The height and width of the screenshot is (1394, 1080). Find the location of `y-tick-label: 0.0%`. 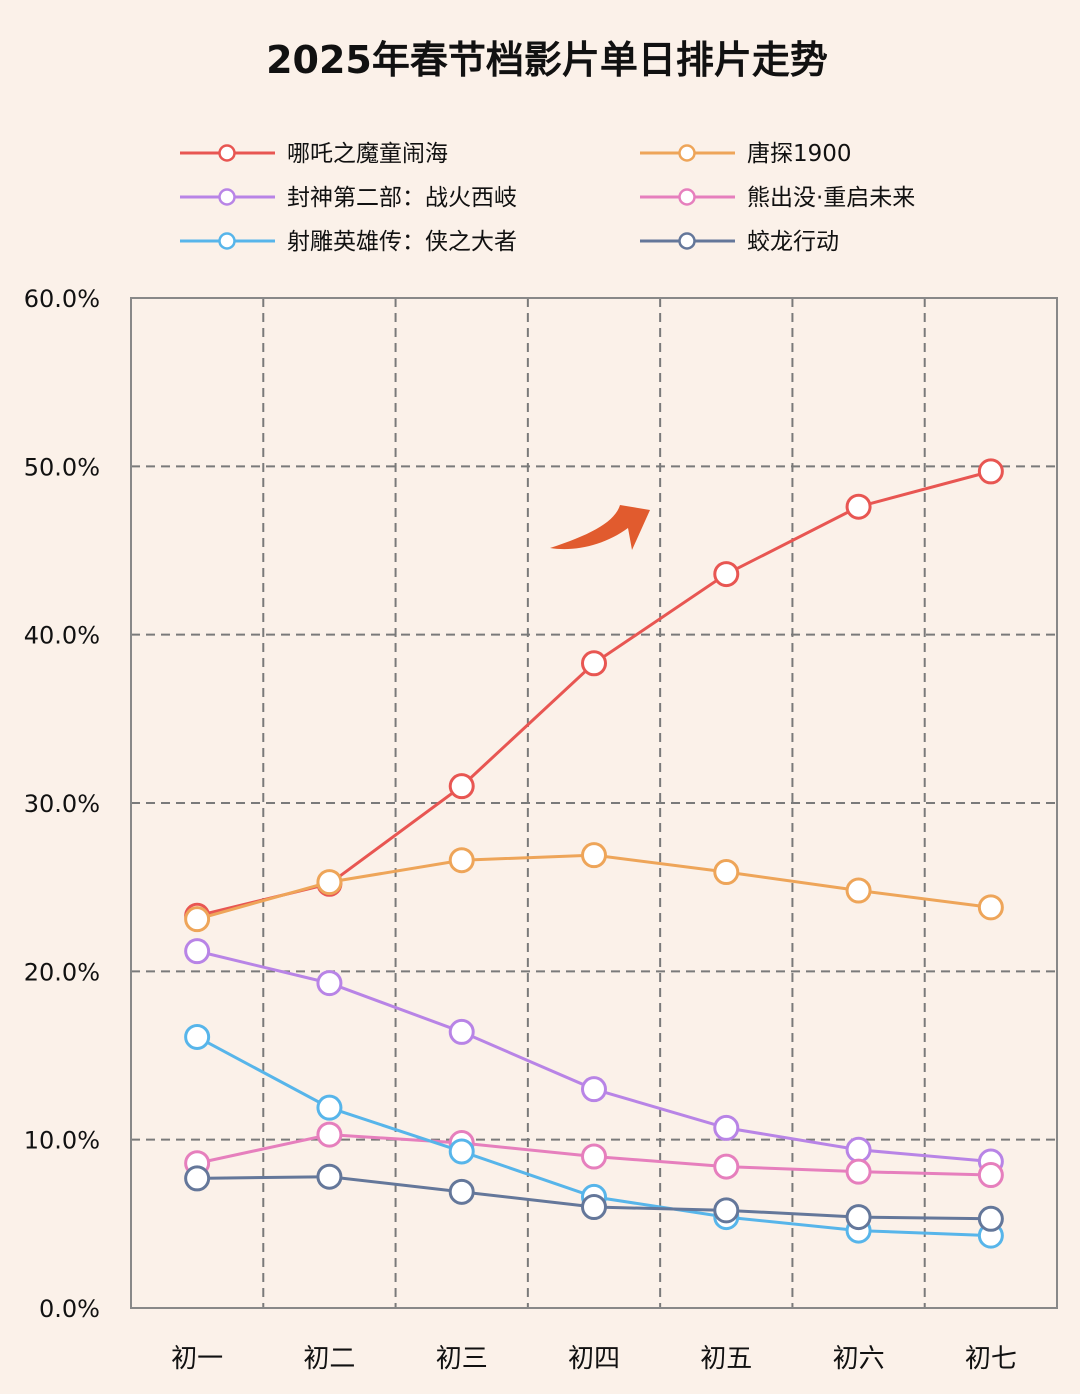

y-tick-label: 0.0% is located at coordinates (69, 1309).